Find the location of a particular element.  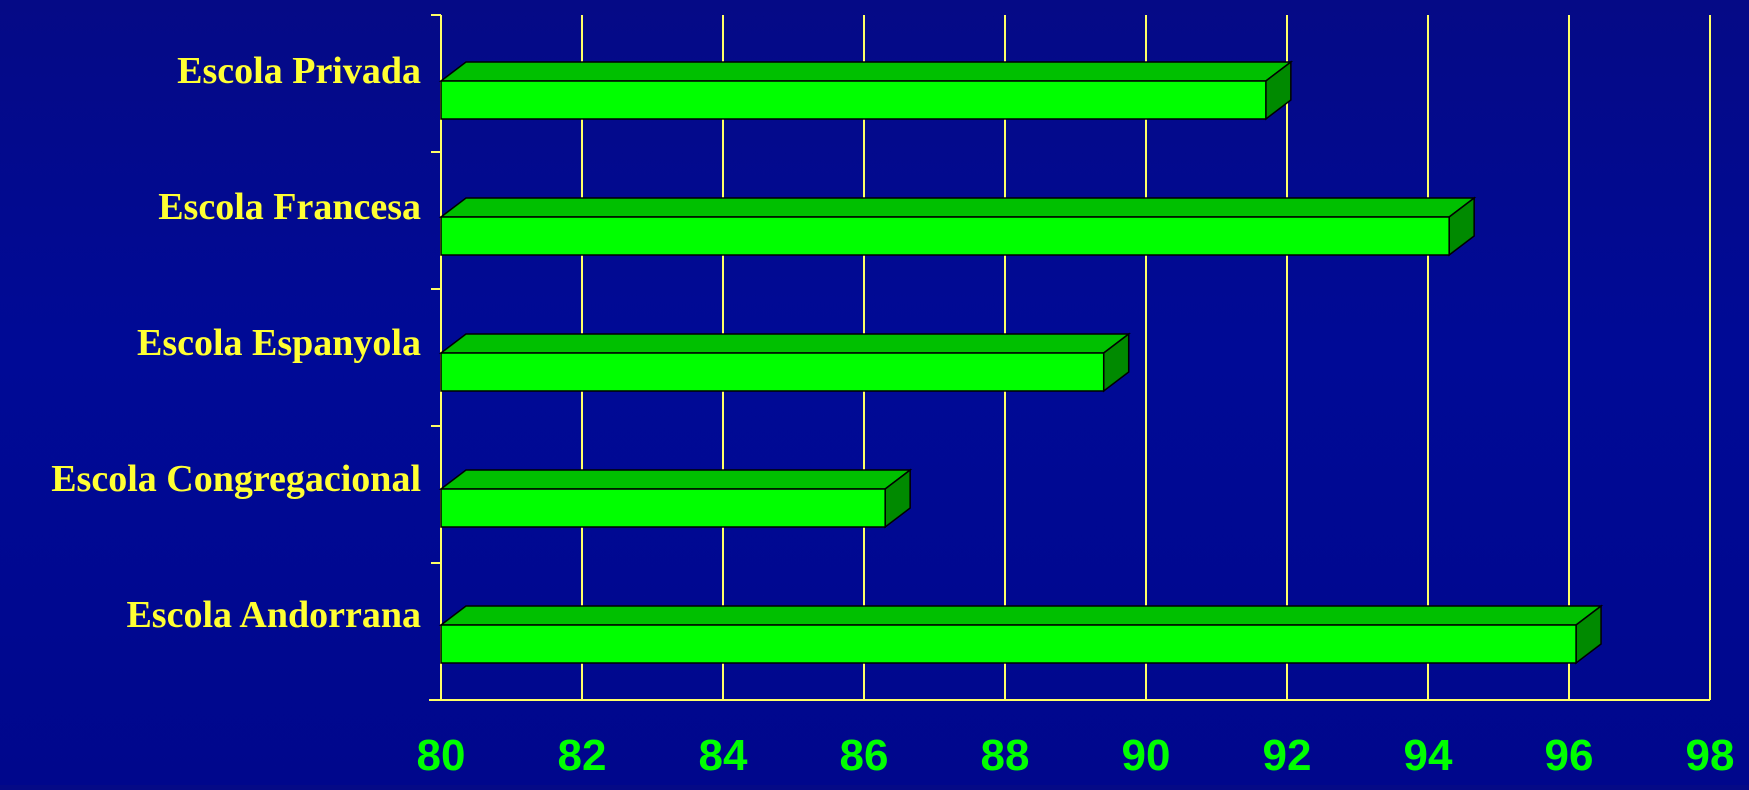

x-tick-label: 92 is located at coordinates (1287, 755).